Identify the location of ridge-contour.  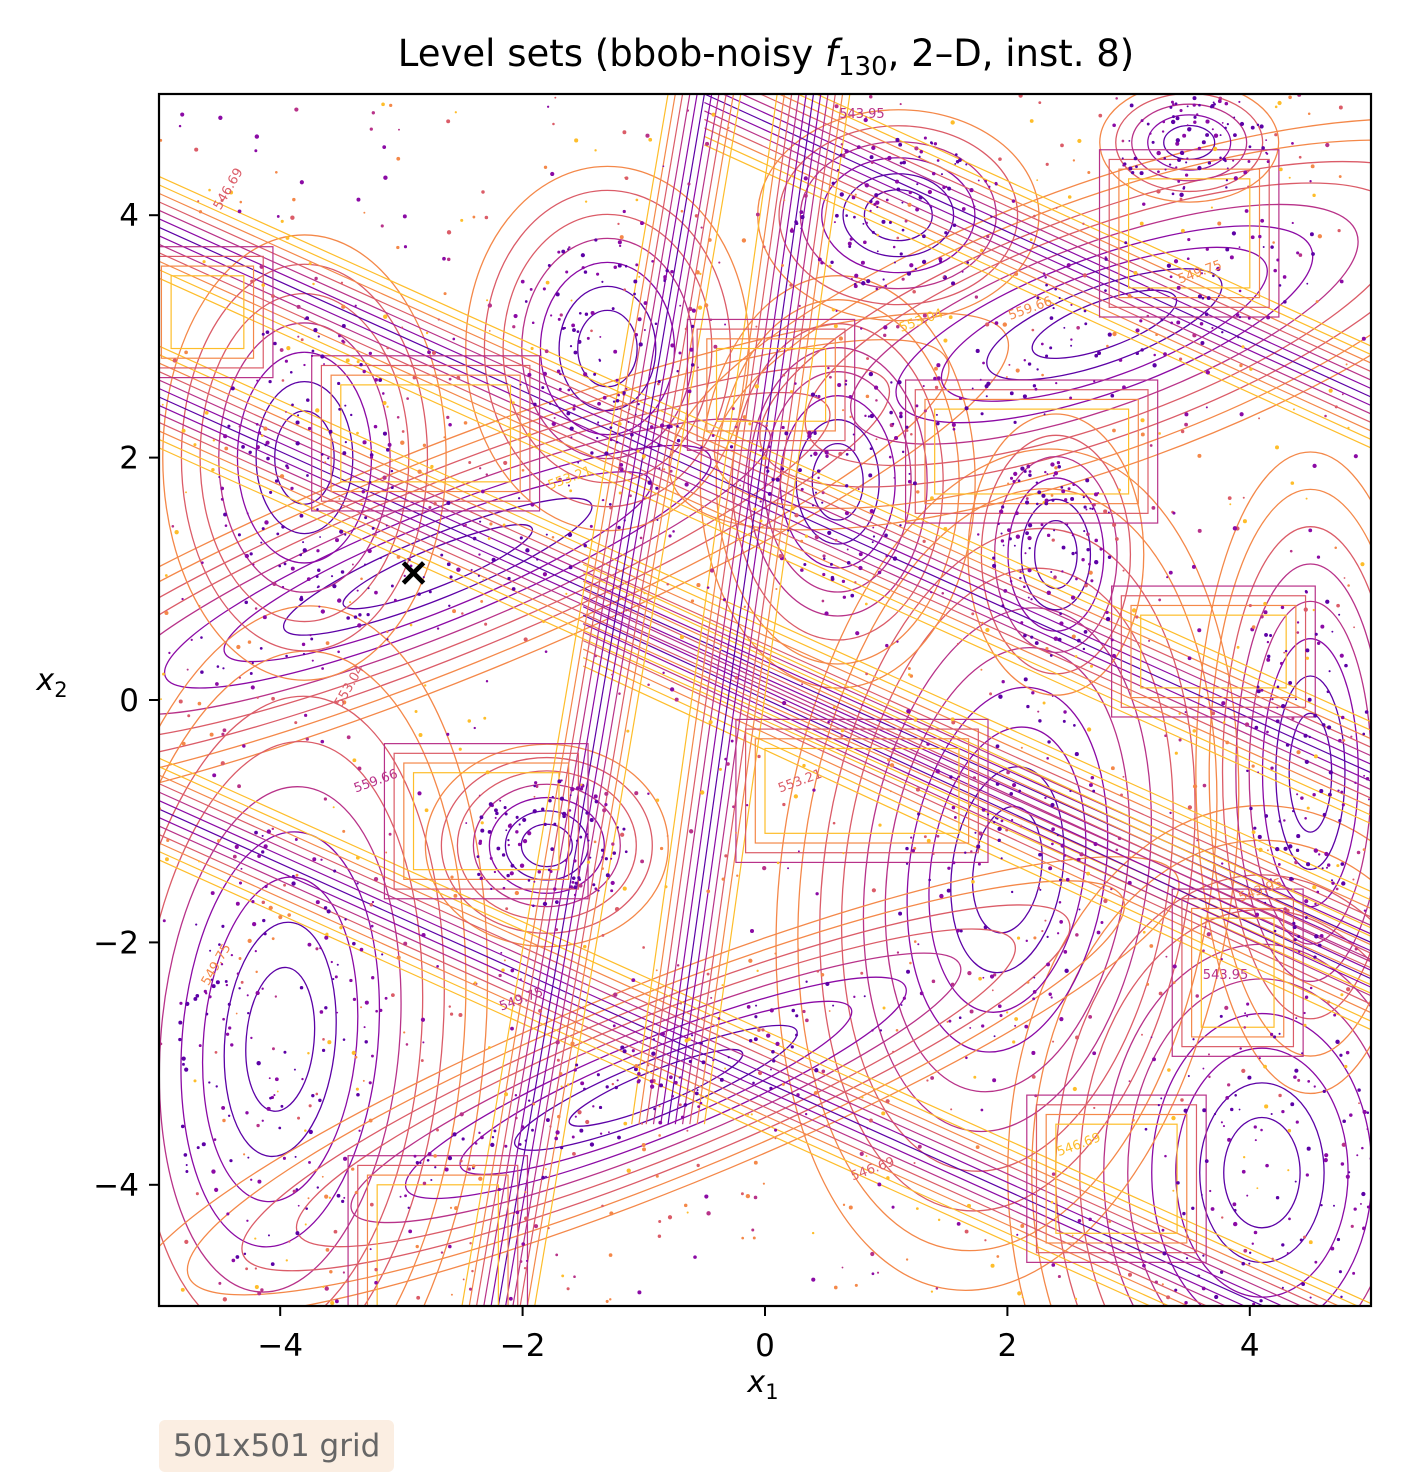
(616, 700).